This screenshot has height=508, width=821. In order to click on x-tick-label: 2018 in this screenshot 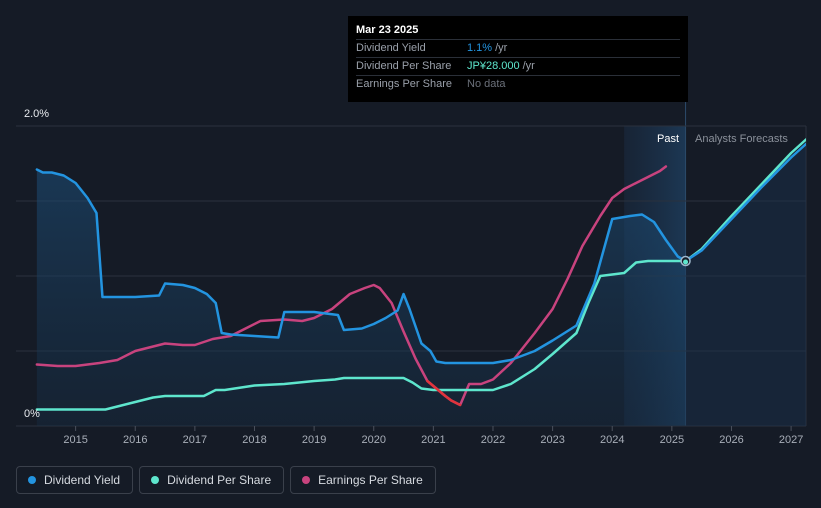, I will do `click(254, 440)`.